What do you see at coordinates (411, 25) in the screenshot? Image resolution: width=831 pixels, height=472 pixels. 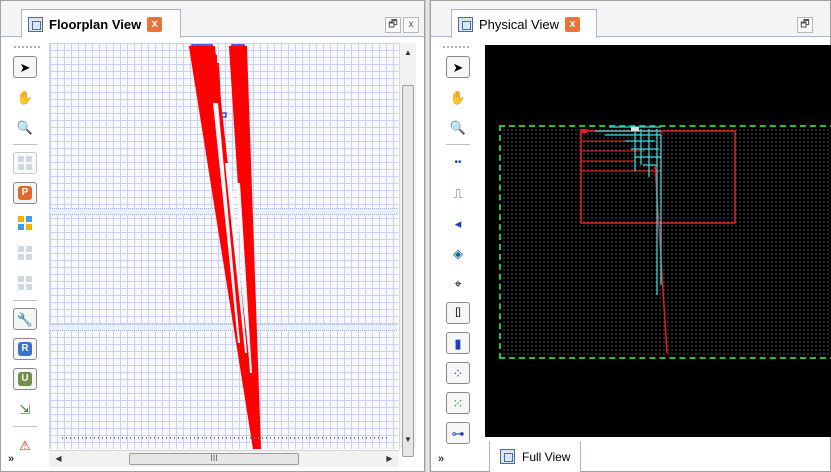 I see `close-button: x` at bounding box center [411, 25].